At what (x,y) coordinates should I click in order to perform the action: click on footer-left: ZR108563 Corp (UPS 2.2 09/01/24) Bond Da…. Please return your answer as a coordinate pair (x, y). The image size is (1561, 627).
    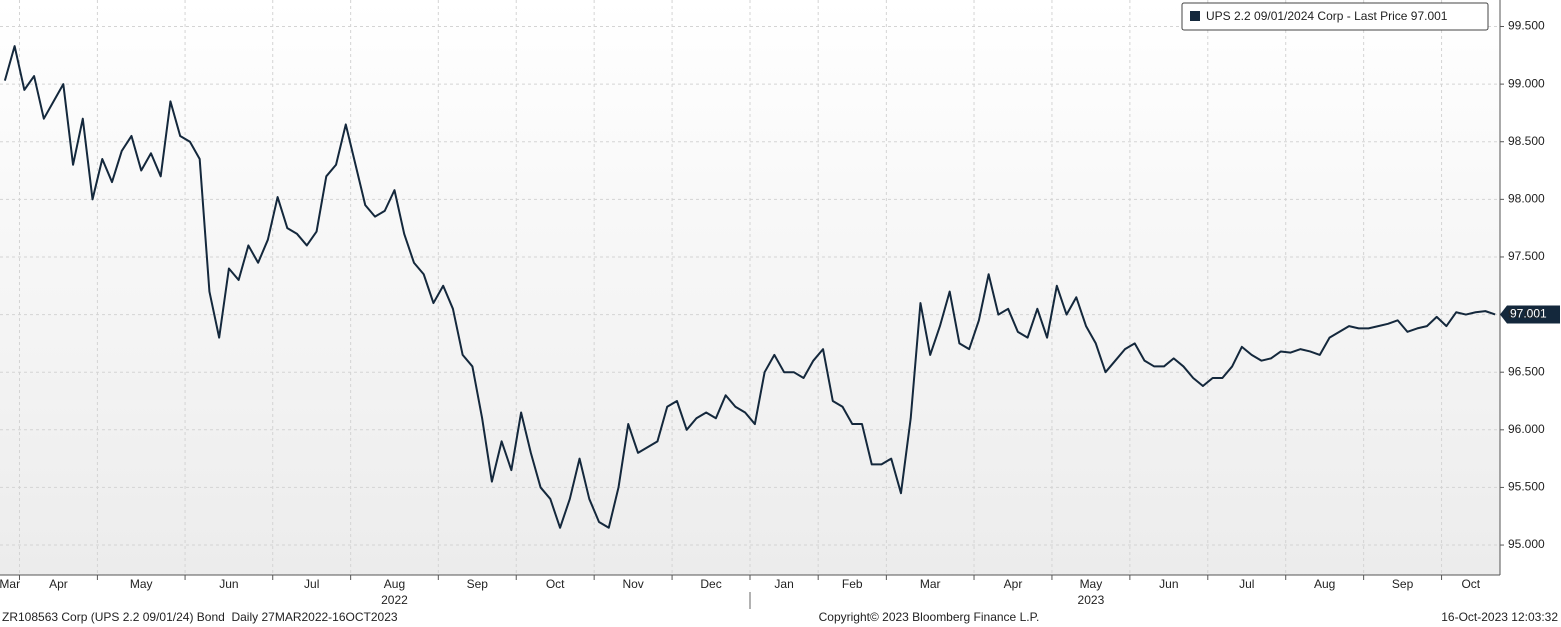
    Looking at the image, I should click on (200, 617).